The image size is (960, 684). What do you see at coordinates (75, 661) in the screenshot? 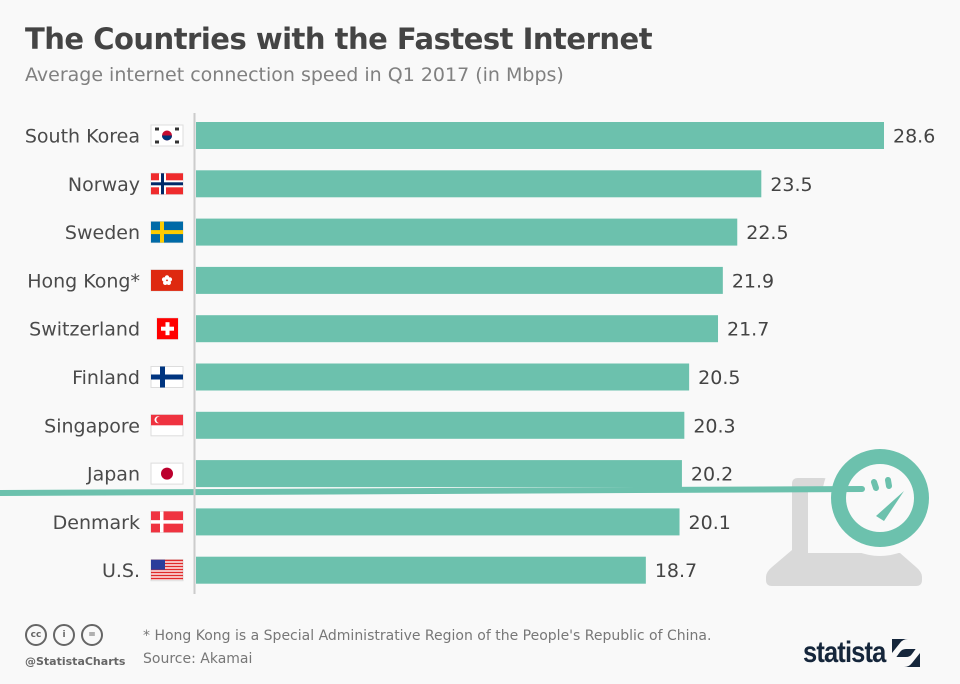
I see `twitter-handle: @StatistaCharts` at bounding box center [75, 661].